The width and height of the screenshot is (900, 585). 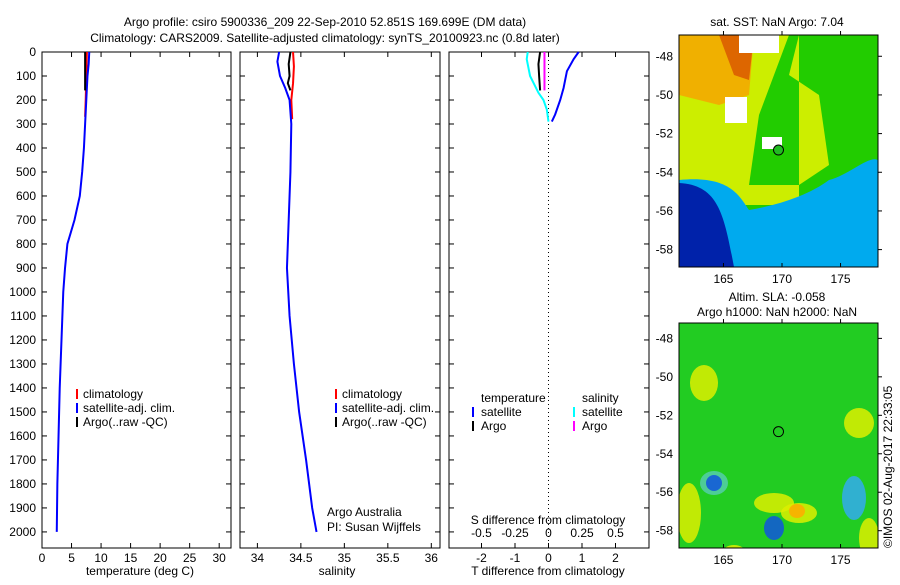 I want to click on y-tick-label: 300, so click(x=26, y=124).